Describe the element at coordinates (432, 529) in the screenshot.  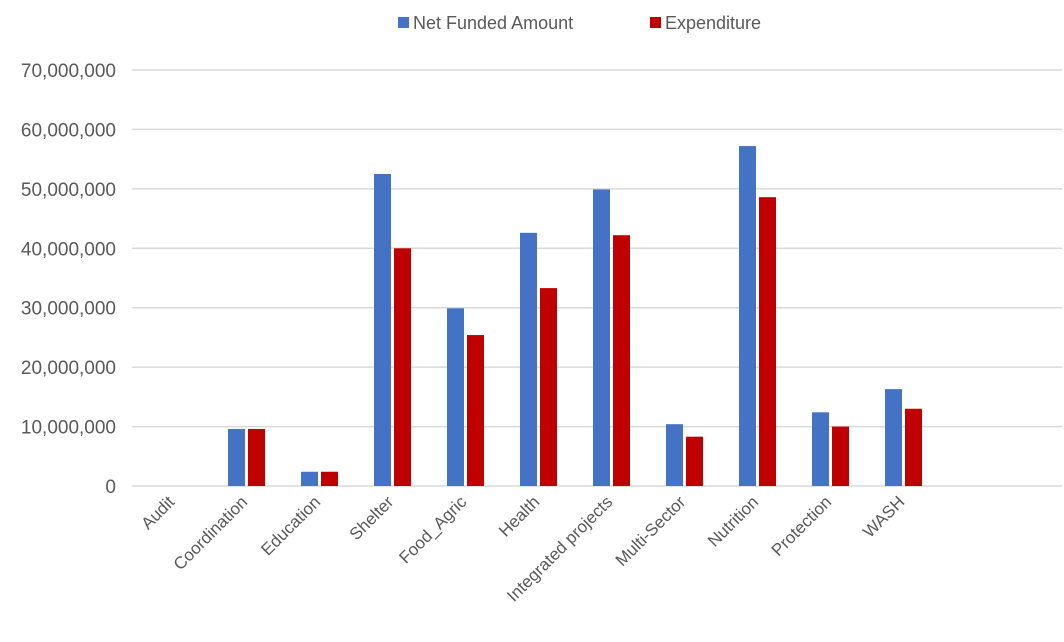
I see `x-category-label: Food_Agric` at that location.